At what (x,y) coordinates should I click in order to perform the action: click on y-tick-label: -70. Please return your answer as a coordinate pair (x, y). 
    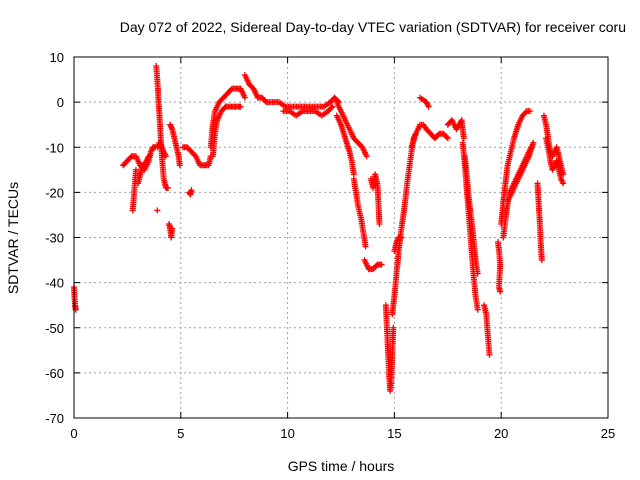
    Looking at the image, I should click on (54, 418).